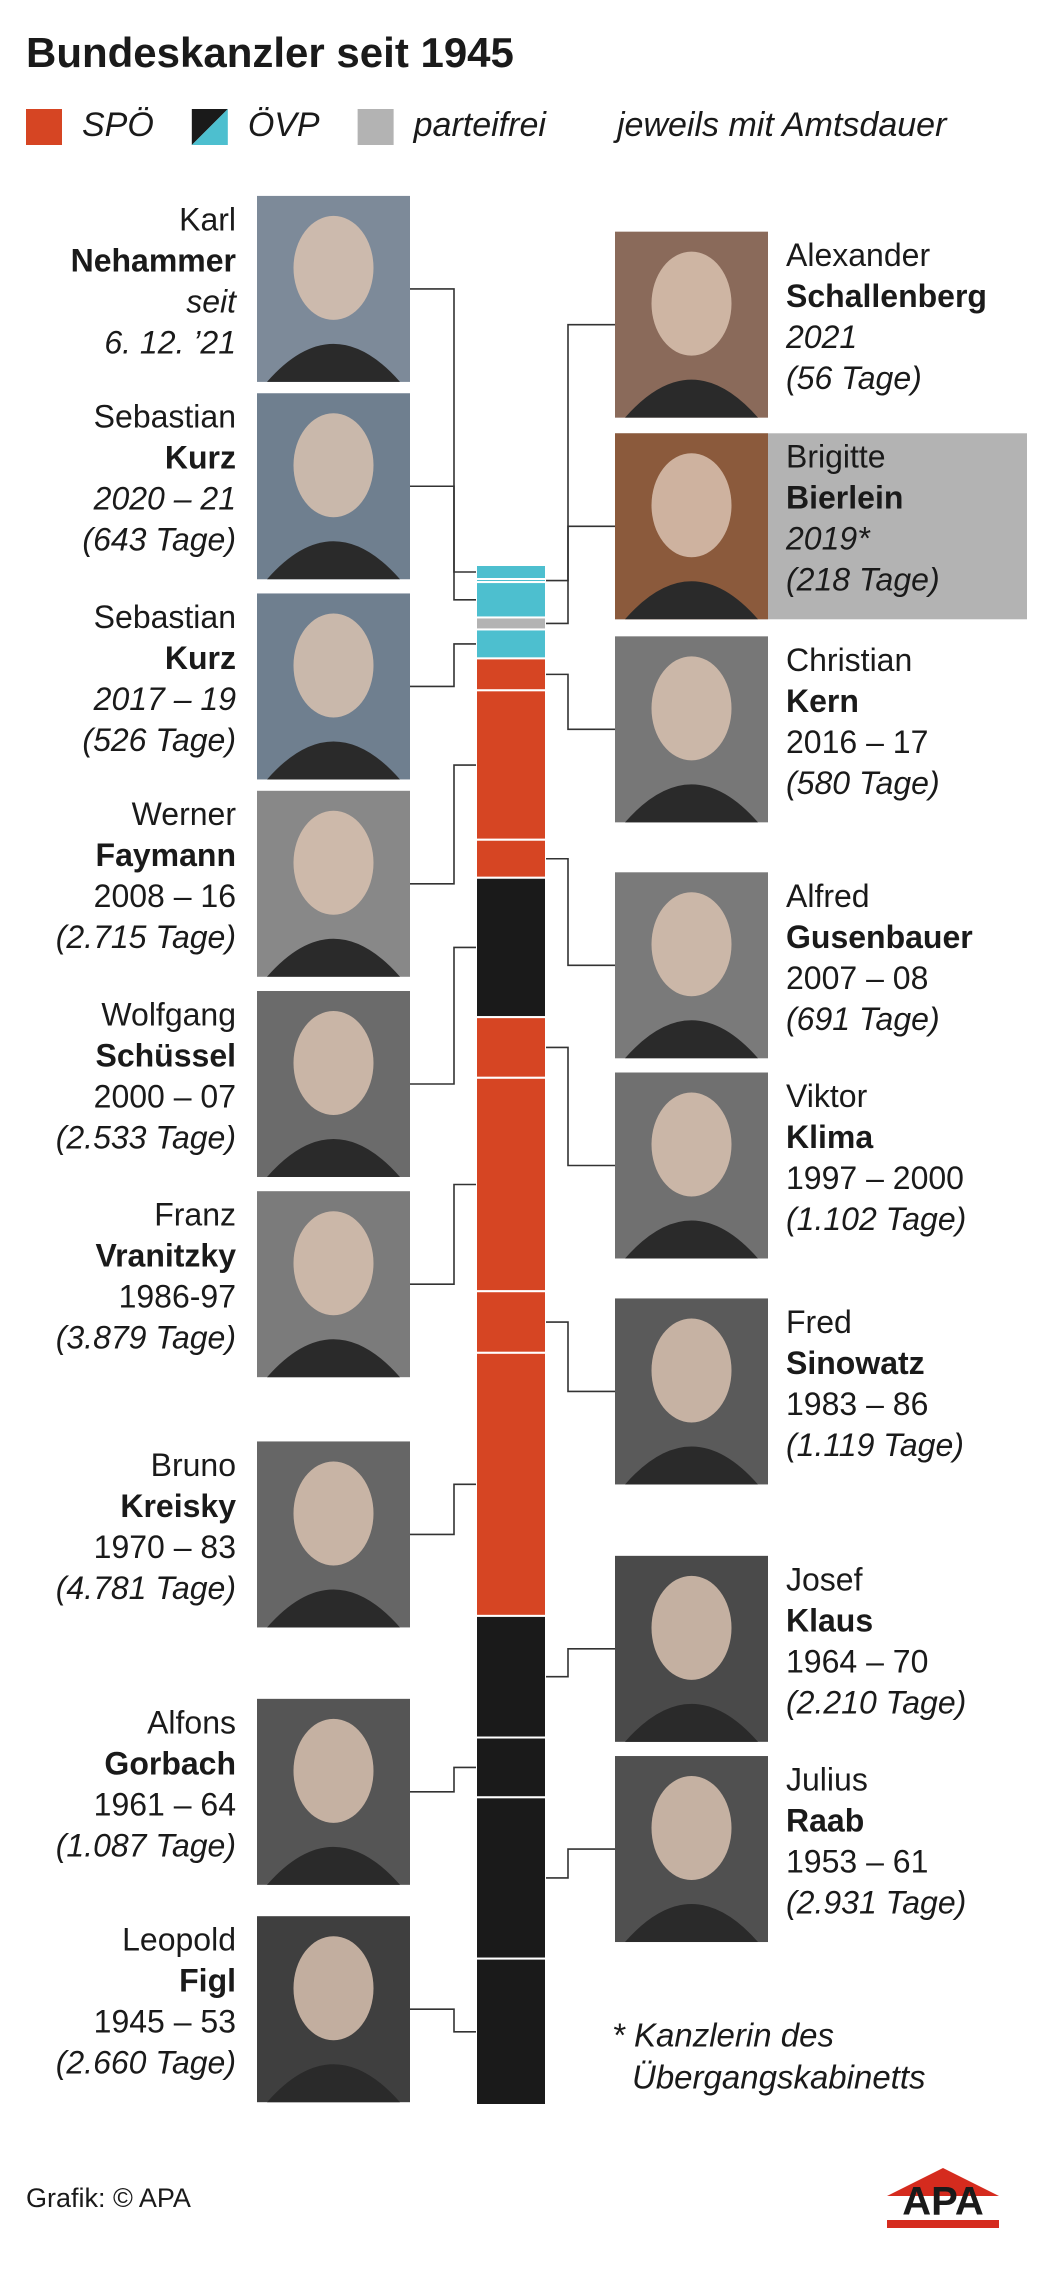  Describe the element at coordinates (165, 1804) in the screenshot. I see `term: 1961 – 64` at that location.